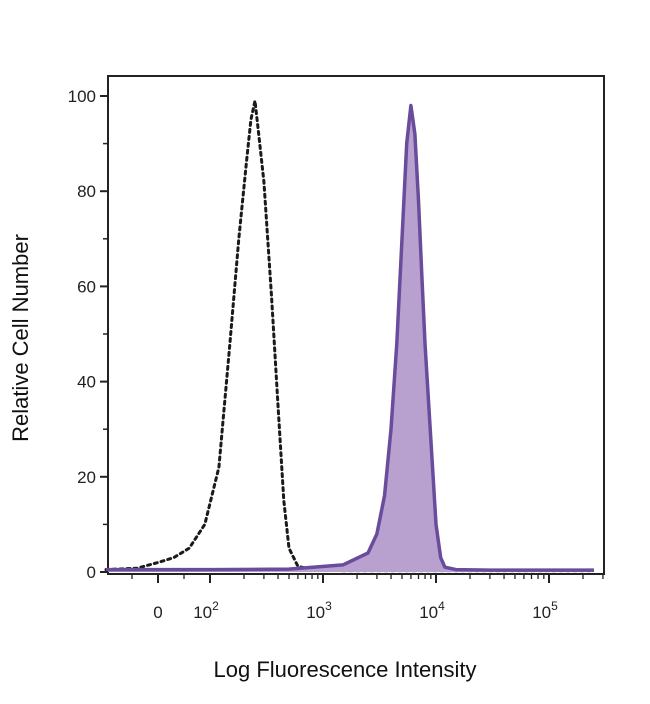 This screenshot has height=704, width=650. Describe the element at coordinates (157, 612) in the screenshot. I see `x-tick-label-0: 0` at that location.